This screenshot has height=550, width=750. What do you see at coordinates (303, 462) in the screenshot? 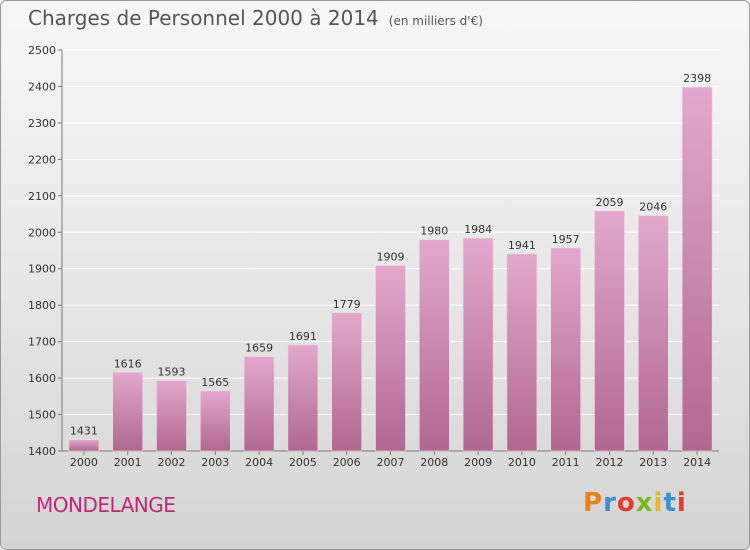
I see `x-tick-label: 2005` at bounding box center [303, 462].